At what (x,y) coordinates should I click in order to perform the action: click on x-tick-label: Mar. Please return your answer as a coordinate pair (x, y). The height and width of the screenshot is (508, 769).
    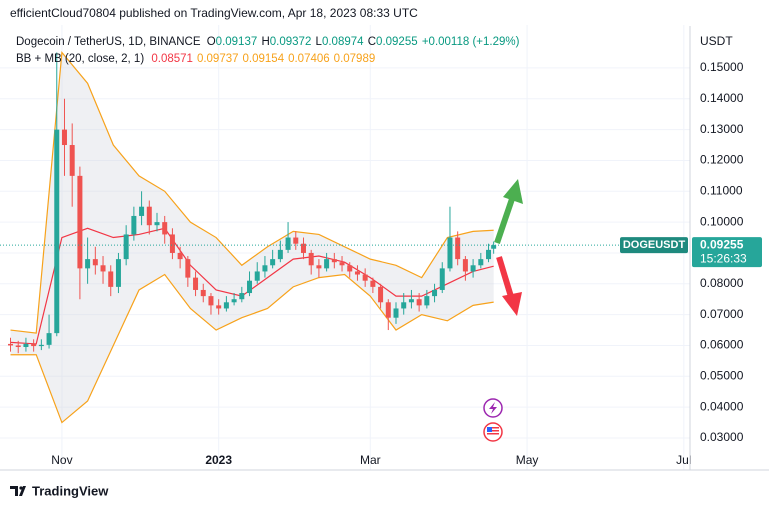
    Looking at the image, I should click on (370, 460).